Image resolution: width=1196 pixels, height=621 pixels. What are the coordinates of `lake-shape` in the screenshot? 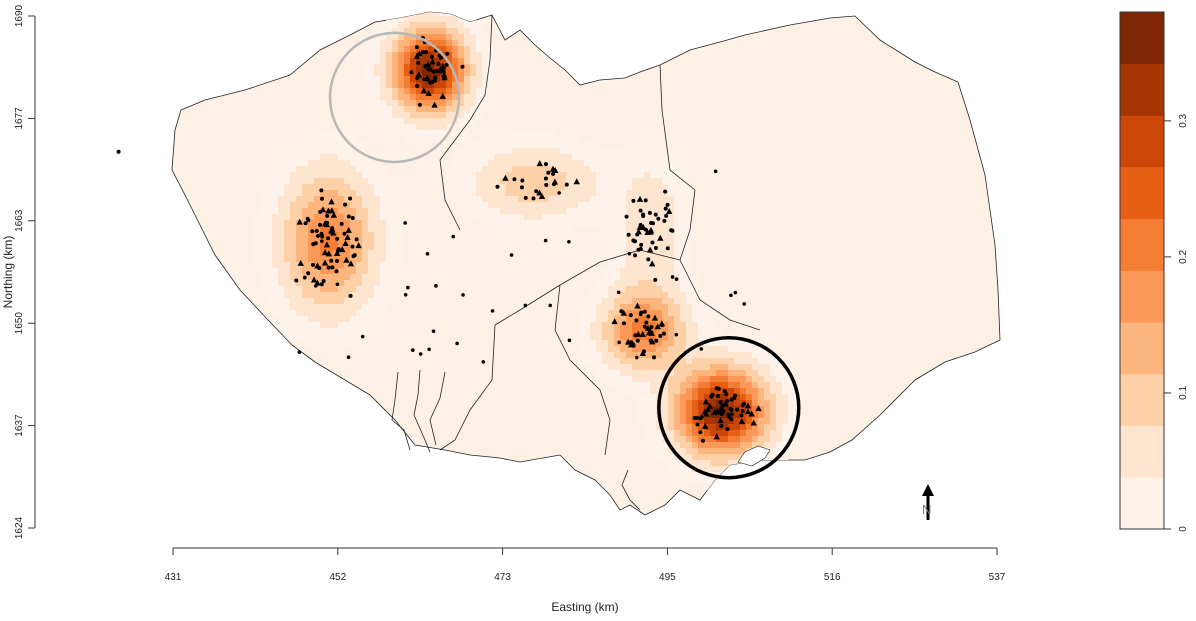 It's located at (754, 456).